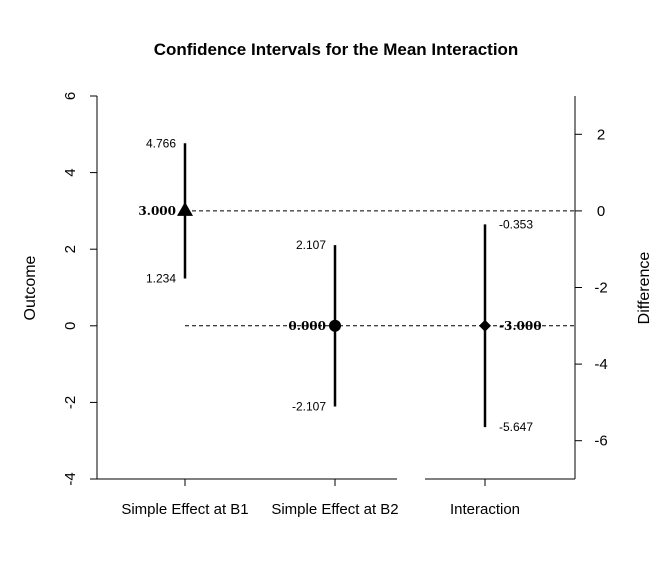 The width and height of the screenshot is (672, 576). I want to click on lower-bound-label: -5.647, so click(516, 427).